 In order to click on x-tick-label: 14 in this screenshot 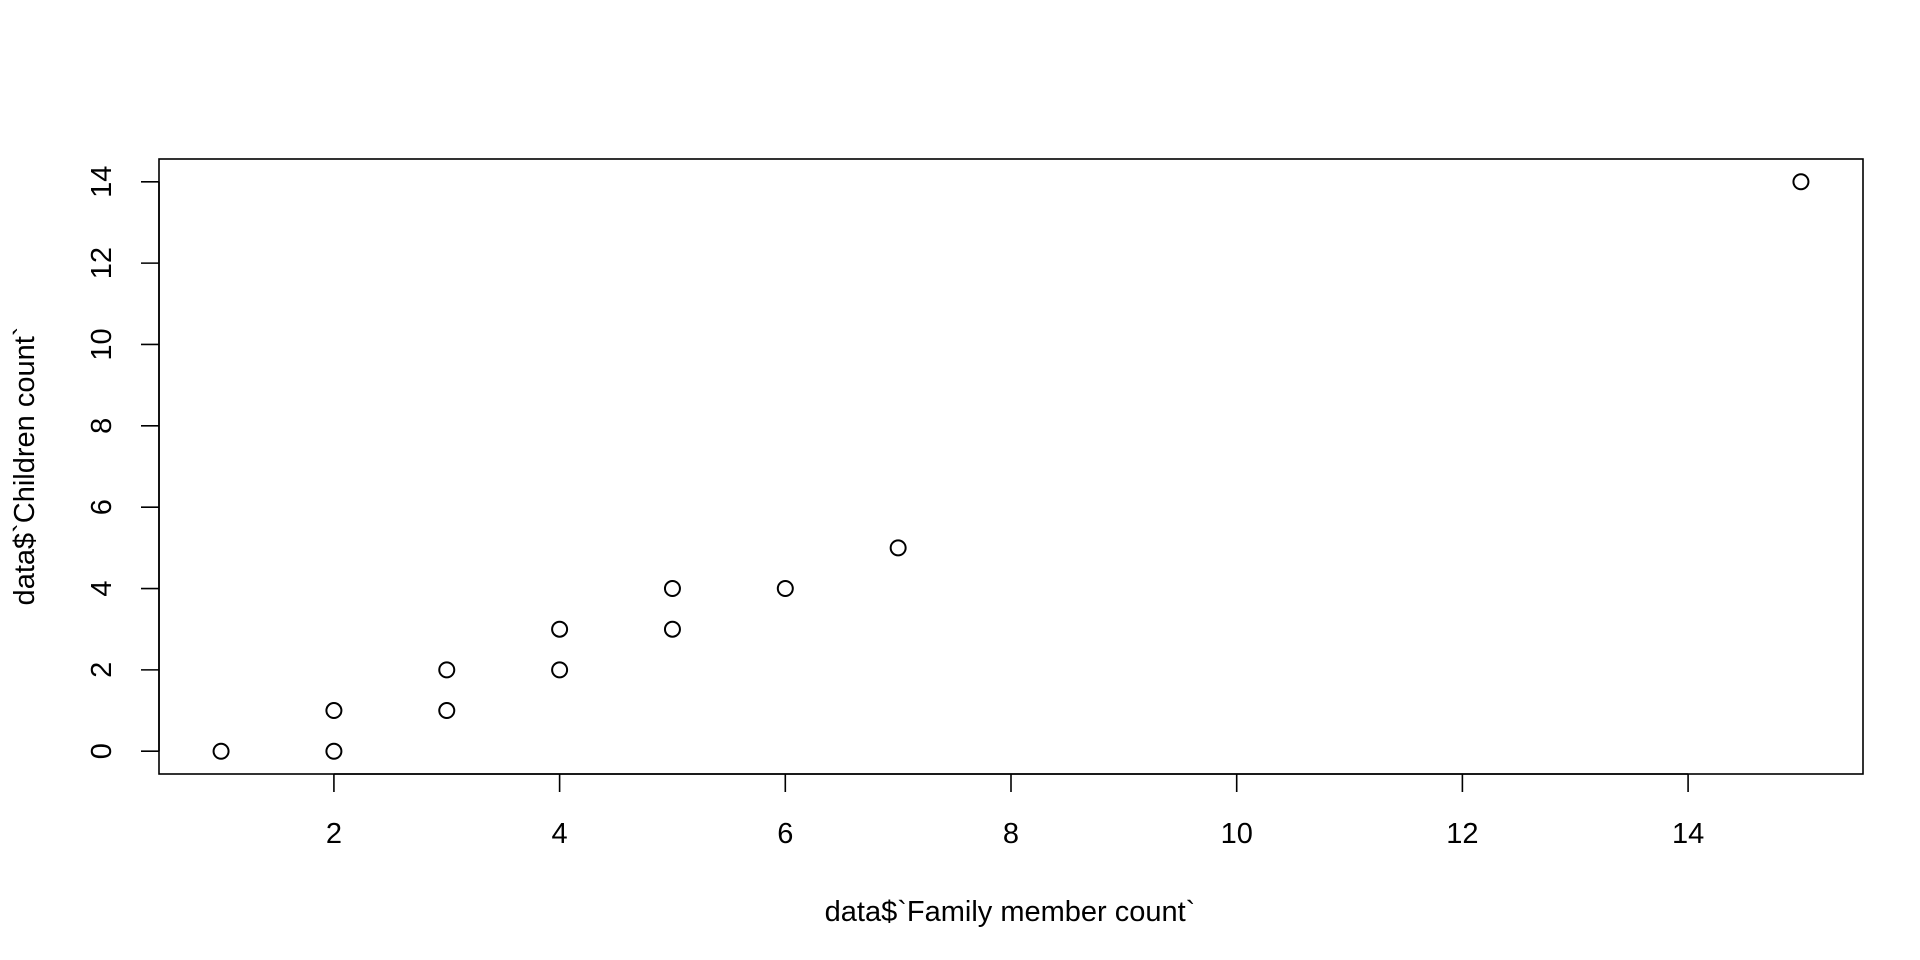, I will do `click(1688, 834)`.